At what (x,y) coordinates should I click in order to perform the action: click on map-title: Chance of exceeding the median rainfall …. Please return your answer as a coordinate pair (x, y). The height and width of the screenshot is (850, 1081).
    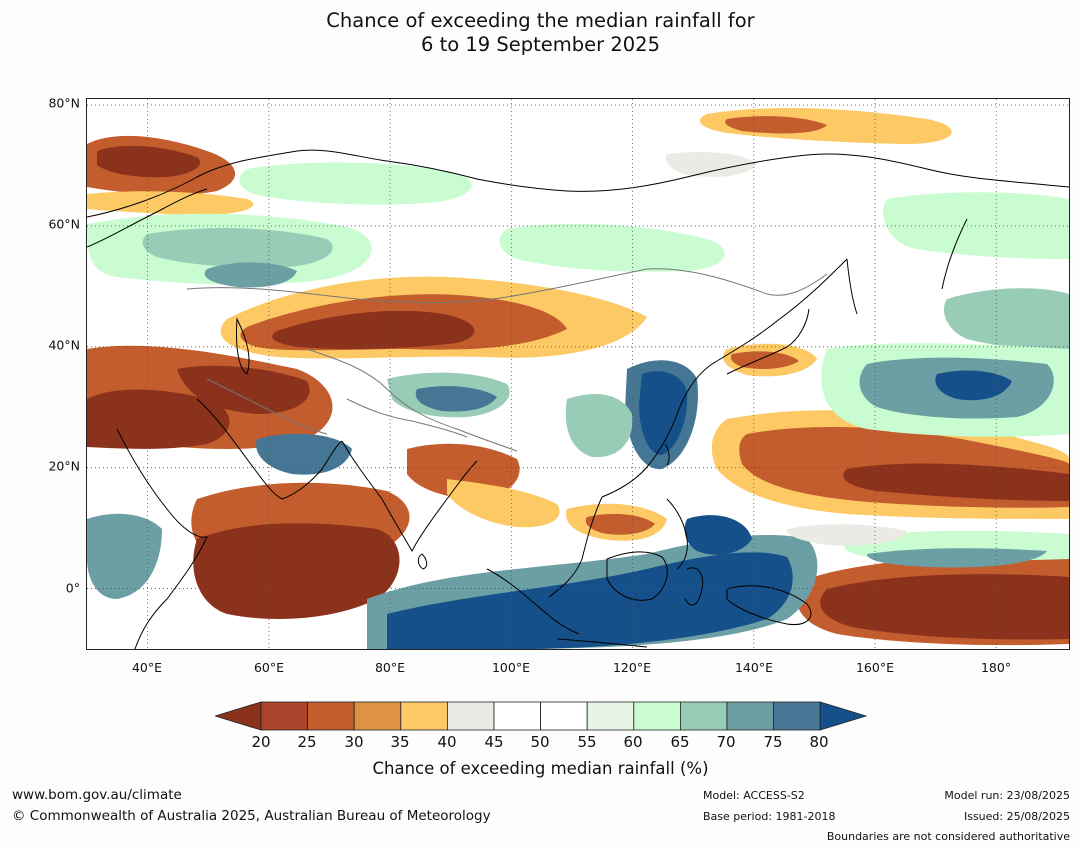
    Looking at the image, I should click on (540, 33).